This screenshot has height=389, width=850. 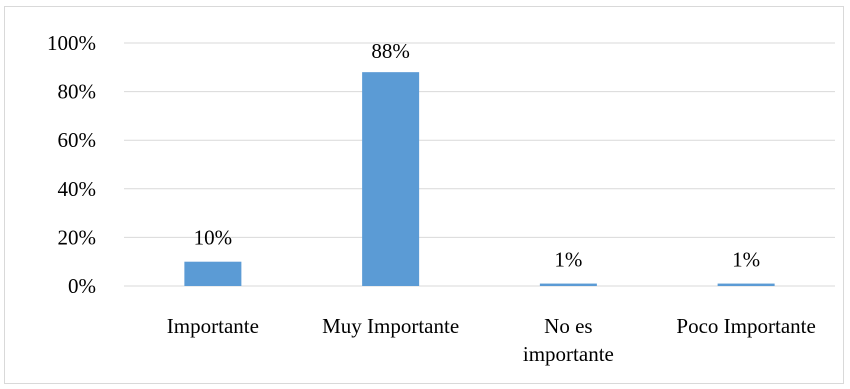 What do you see at coordinates (745, 326) in the screenshot?
I see `category-label: Poco Importante` at bounding box center [745, 326].